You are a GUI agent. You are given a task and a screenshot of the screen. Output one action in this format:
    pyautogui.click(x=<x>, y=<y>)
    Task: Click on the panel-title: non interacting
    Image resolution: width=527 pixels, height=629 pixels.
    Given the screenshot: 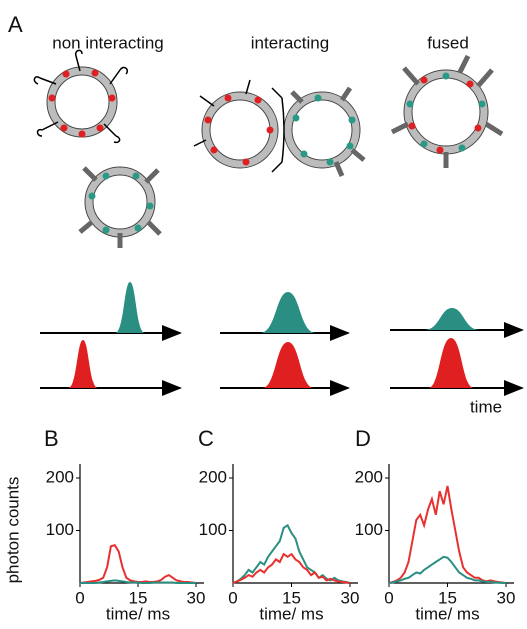 What is the action you would take?
    pyautogui.click(x=108, y=42)
    